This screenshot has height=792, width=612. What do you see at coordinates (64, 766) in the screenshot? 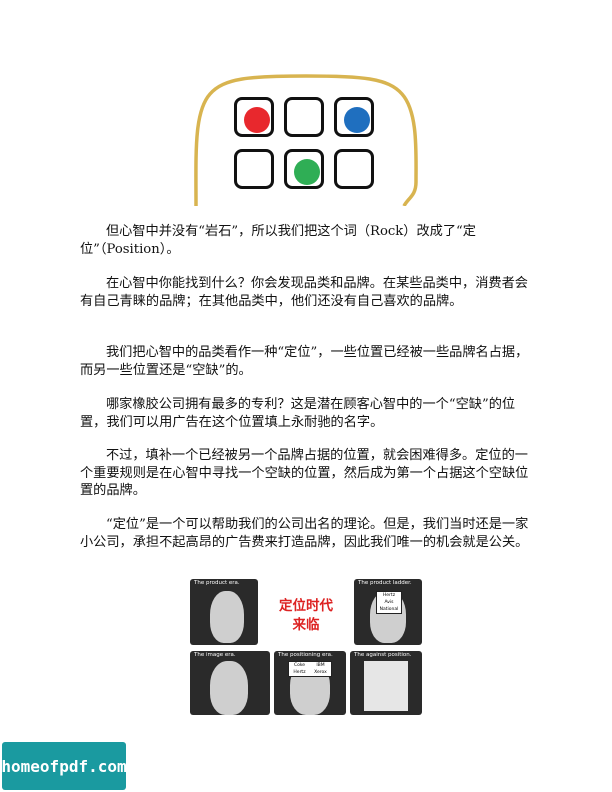
I see `watermark-badge: homeofpdf.com` at bounding box center [64, 766].